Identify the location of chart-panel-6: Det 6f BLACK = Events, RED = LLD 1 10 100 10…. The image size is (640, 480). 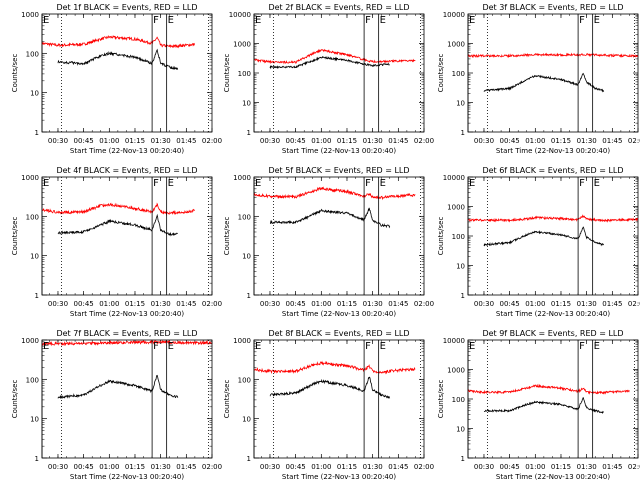
(538, 242).